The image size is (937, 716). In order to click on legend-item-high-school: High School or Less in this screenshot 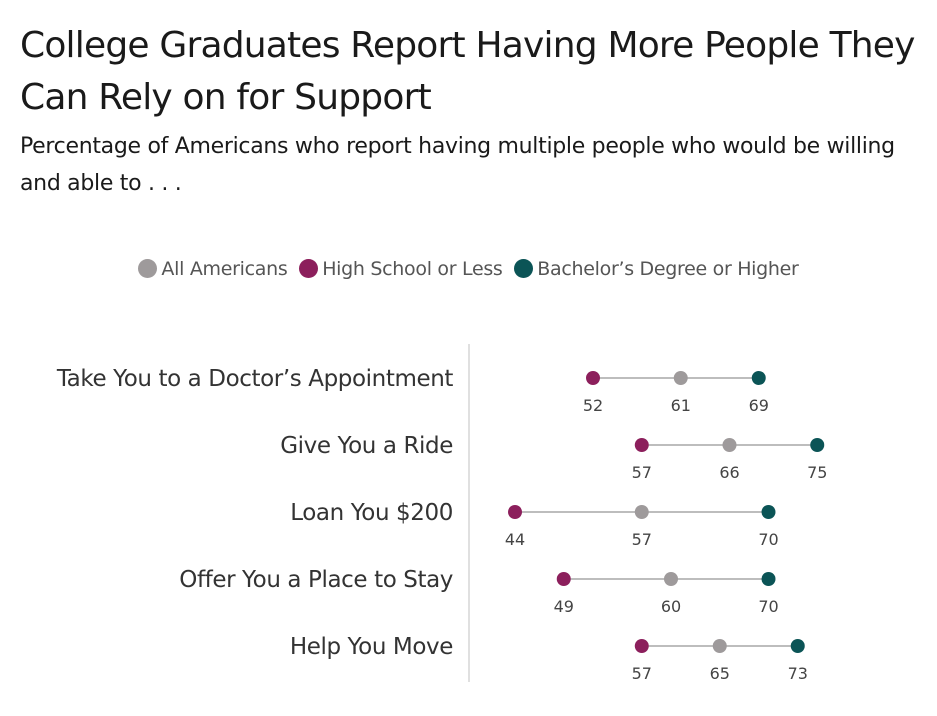, I will do `click(401, 269)`.